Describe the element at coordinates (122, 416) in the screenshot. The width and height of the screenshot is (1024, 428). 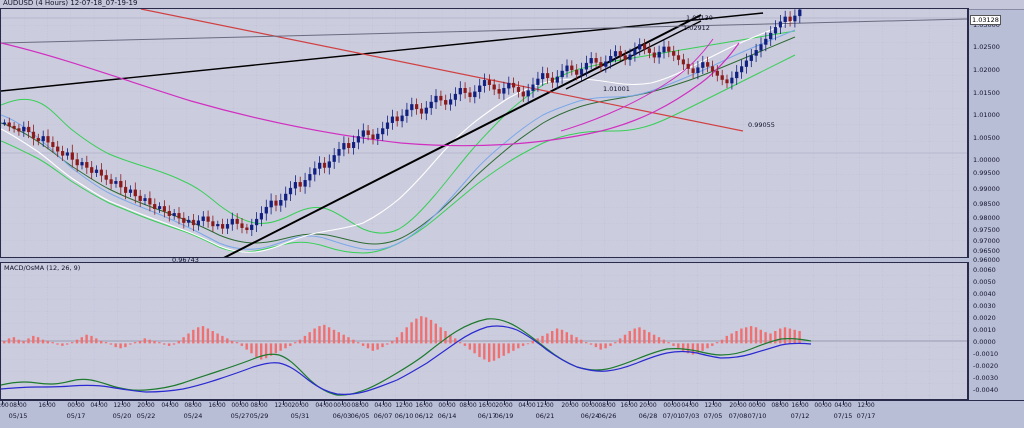
I see `time-axis-date-label: 05/20` at that location.